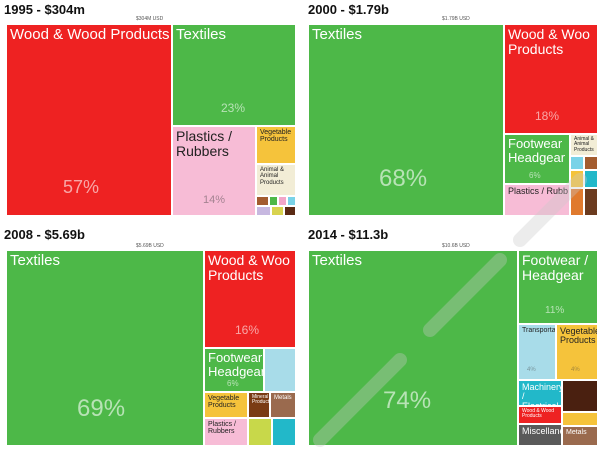 The width and height of the screenshot is (601, 450). I want to click on treemap-cell-percent: 23%, so click(233, 108).